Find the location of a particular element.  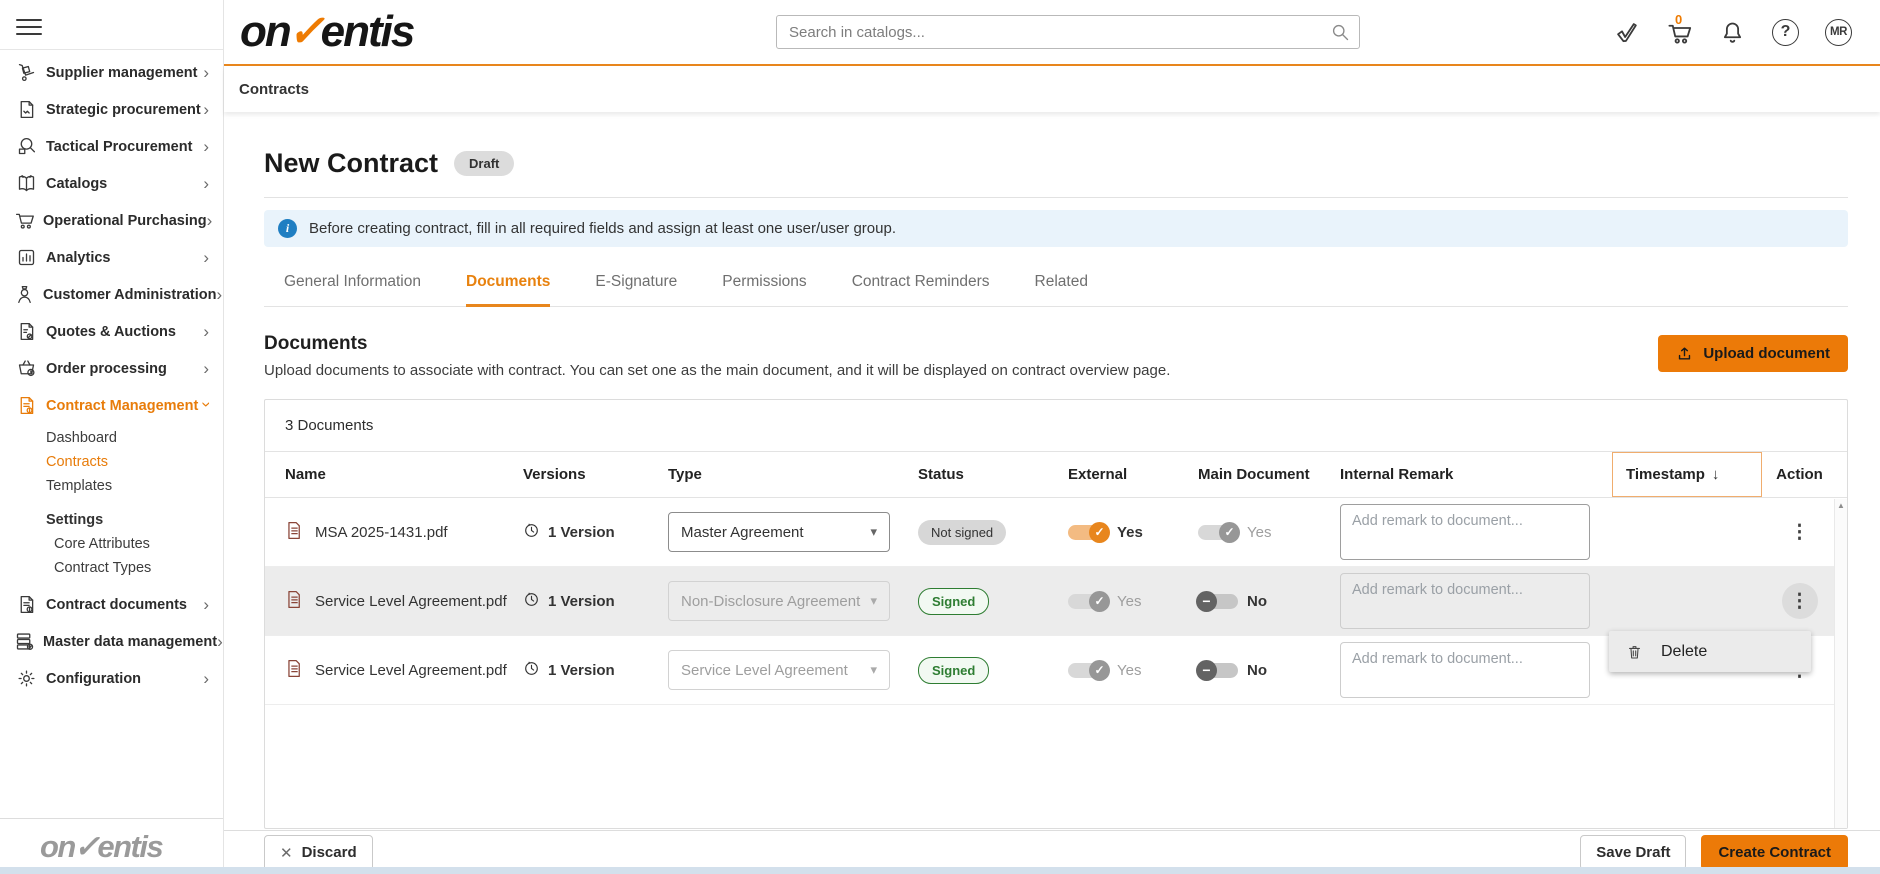

sidebar-item-quotes-auctions: Quotes & Auctions › is located at coordinates (111, 331).